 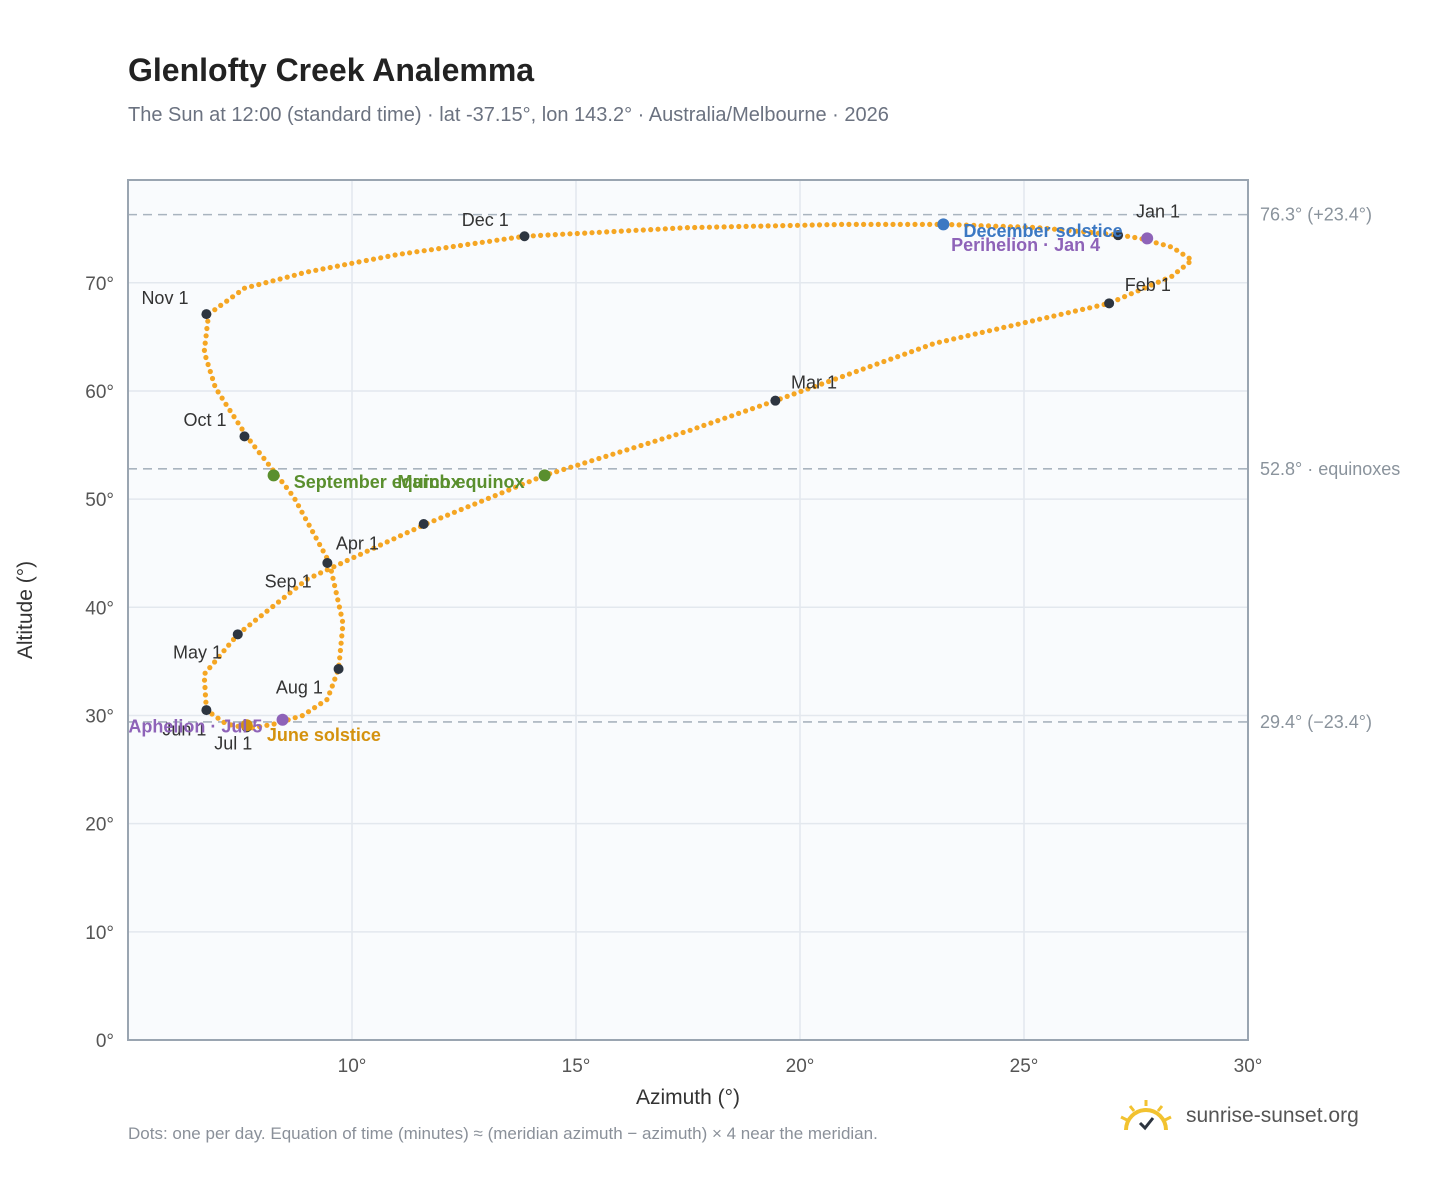 What do you see at coordinates (1316, 215) in the screenshot?
I see `reference-line-label: 76.3° (+23.4°)` at bounding box center [1316, 215].